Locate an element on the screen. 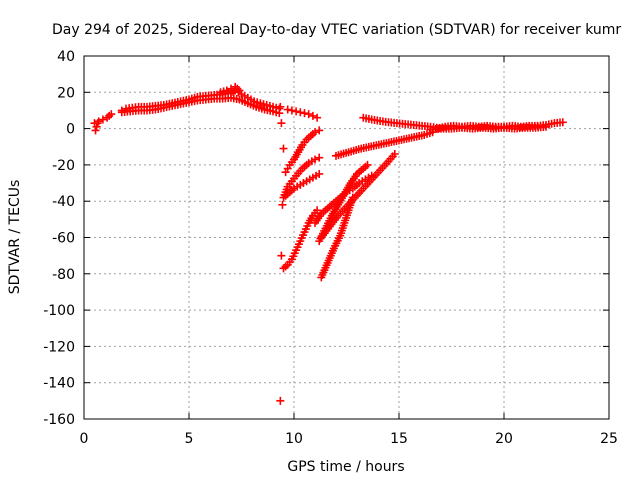  x-tick-label: 0 is located at coordinates (84, 439).